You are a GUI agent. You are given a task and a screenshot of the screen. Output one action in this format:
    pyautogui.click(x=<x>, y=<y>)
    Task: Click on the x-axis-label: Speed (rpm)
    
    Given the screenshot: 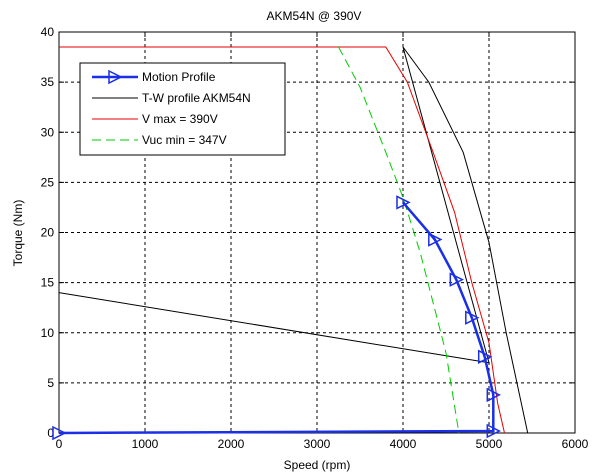 What is the action you would take?
    pyautogui.click(x=317, y=465)
    